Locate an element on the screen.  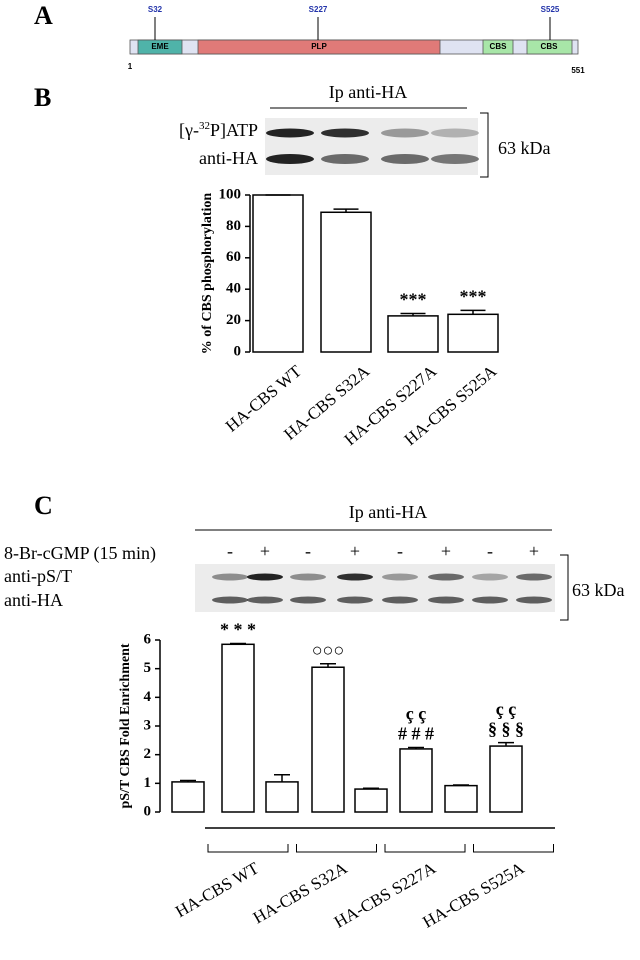
bracket is located at coordinates (564, 587).